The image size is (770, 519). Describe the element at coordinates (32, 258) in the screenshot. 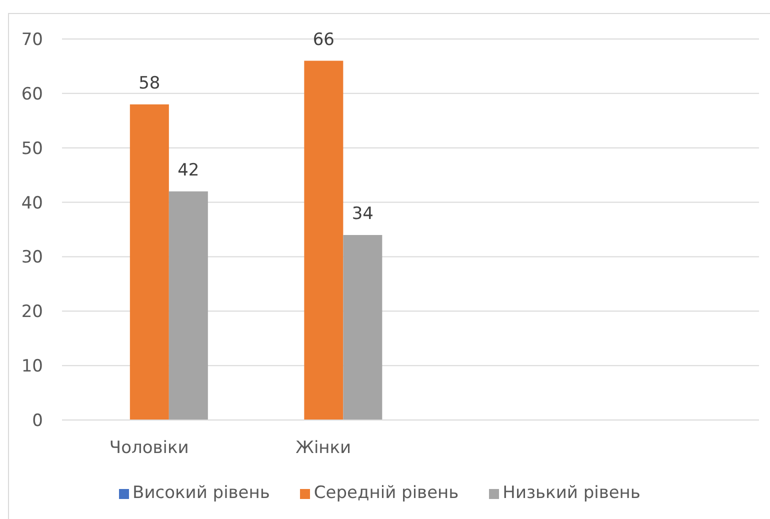

I see `y-tick-label: 30` at that location.